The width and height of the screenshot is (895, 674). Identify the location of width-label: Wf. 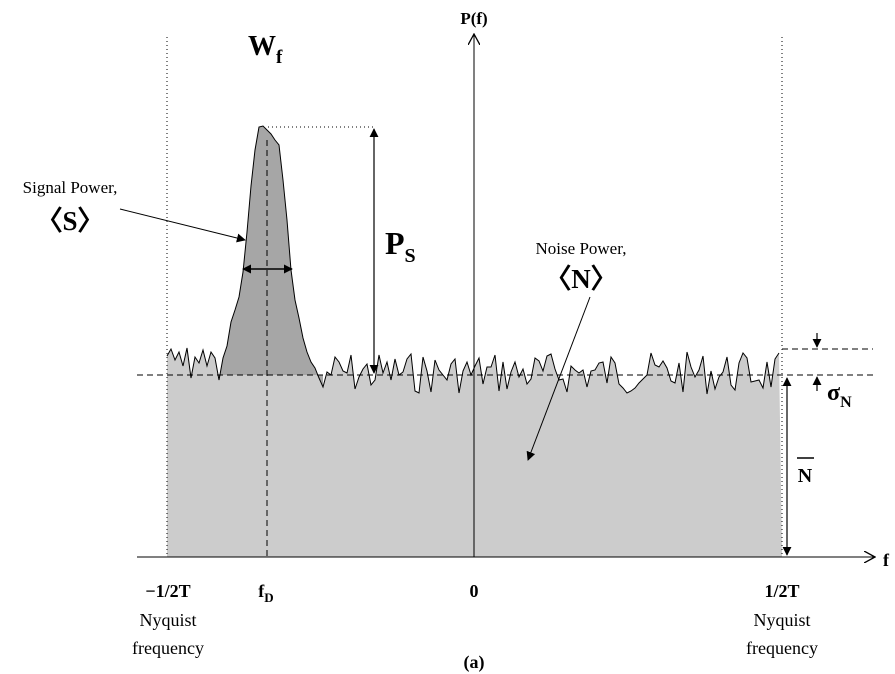
(265, 49).